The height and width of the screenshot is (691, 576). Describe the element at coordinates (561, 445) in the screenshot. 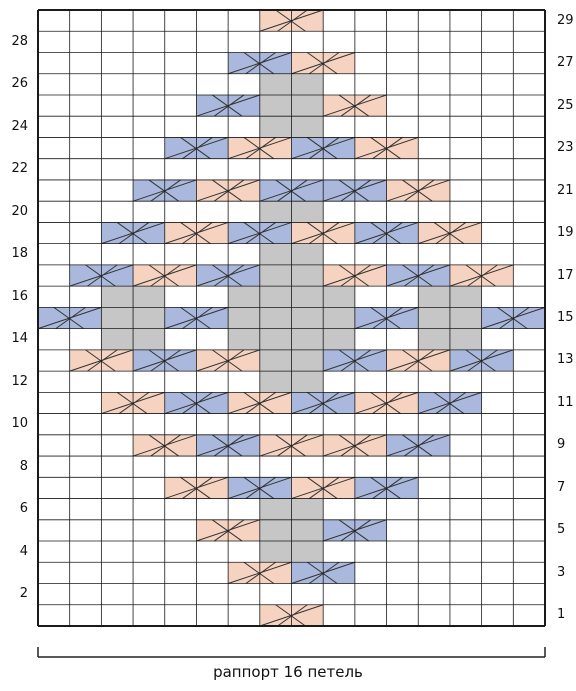

I see `row-number-right: 9` at that location.